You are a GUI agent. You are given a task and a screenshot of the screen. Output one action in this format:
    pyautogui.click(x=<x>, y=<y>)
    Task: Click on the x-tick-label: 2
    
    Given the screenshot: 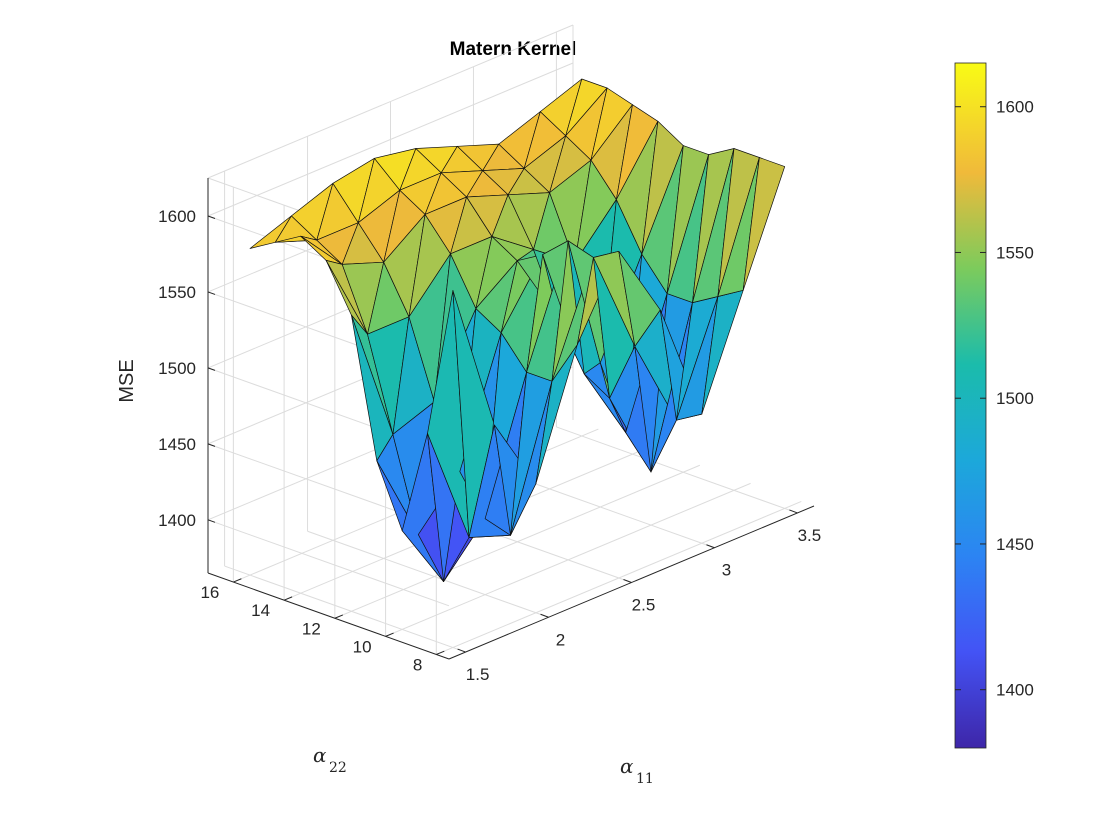 What is the action you would take?
    pyautogui.click(x=560, y=639)
    